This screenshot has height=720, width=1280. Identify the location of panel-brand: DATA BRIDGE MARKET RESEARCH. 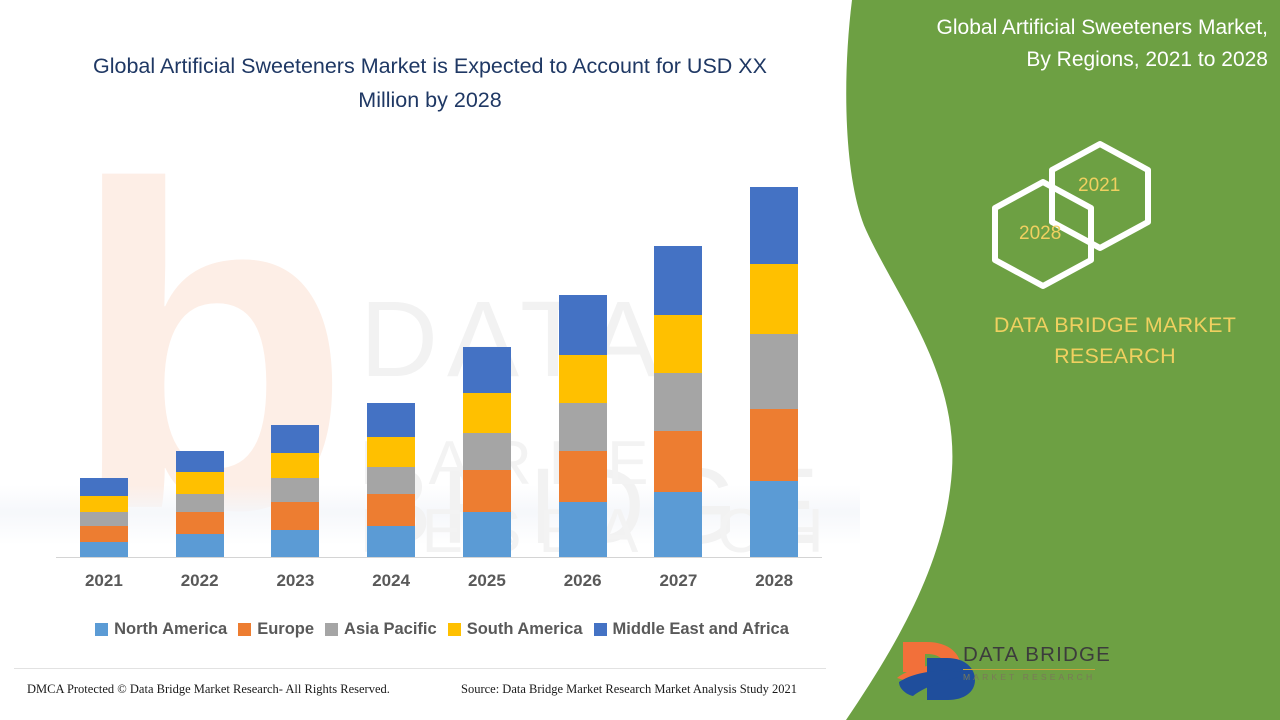
(1115, 340).